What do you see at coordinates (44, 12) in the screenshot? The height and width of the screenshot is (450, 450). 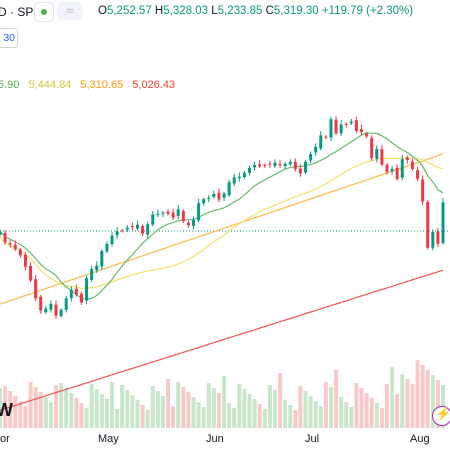 I see `market-status-button` at bounding box center [44, 12].